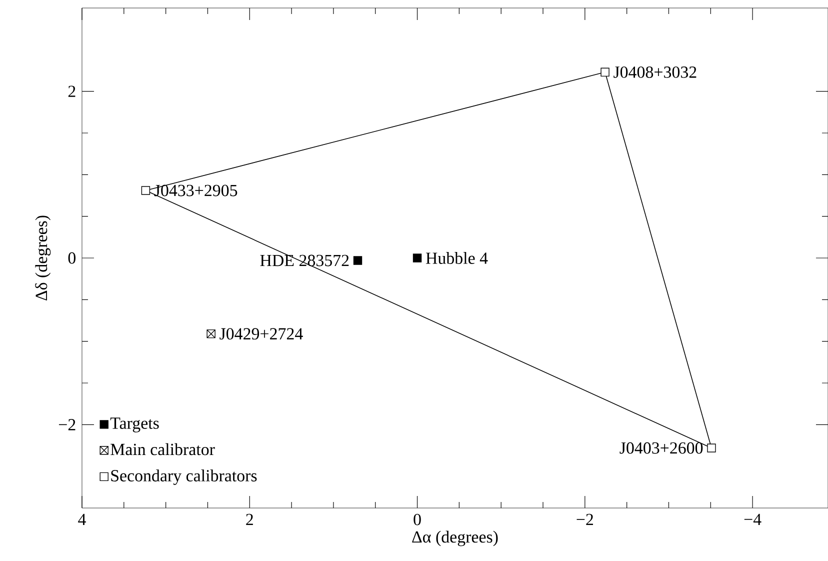 This screenshot has height=561, width=828. I want to click on legend-label: Main calibrator, so click(162, 449).